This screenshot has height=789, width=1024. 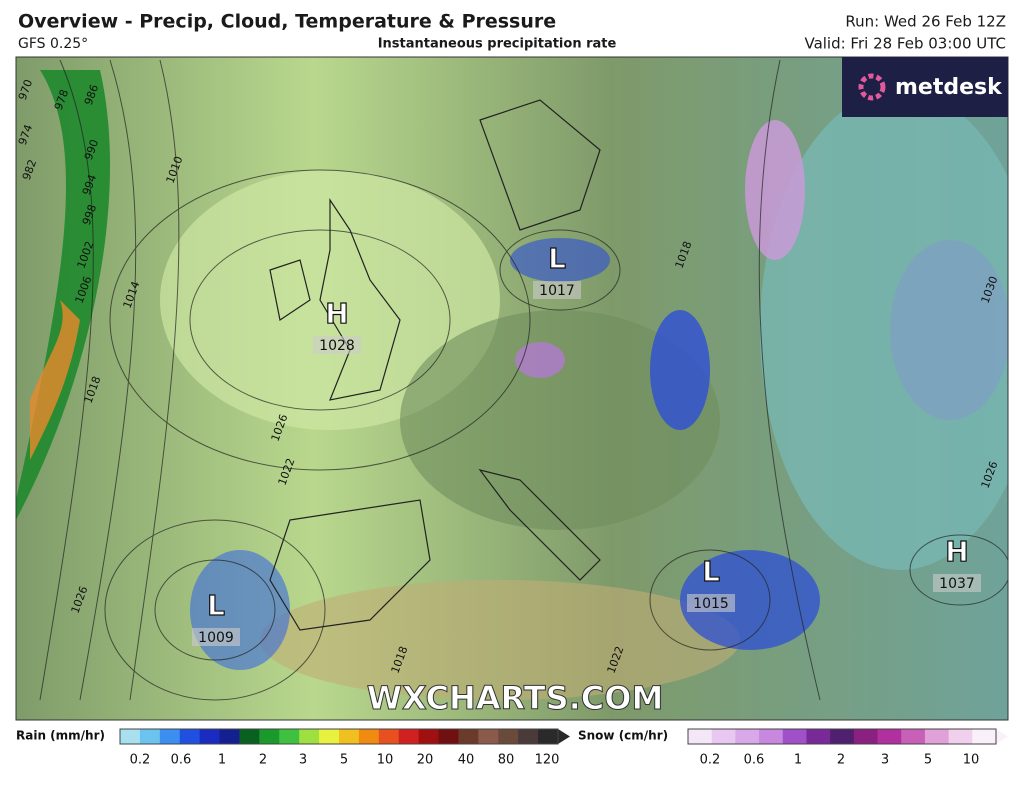 I want to click on center-value: 1028, so click(x=337, y=346).